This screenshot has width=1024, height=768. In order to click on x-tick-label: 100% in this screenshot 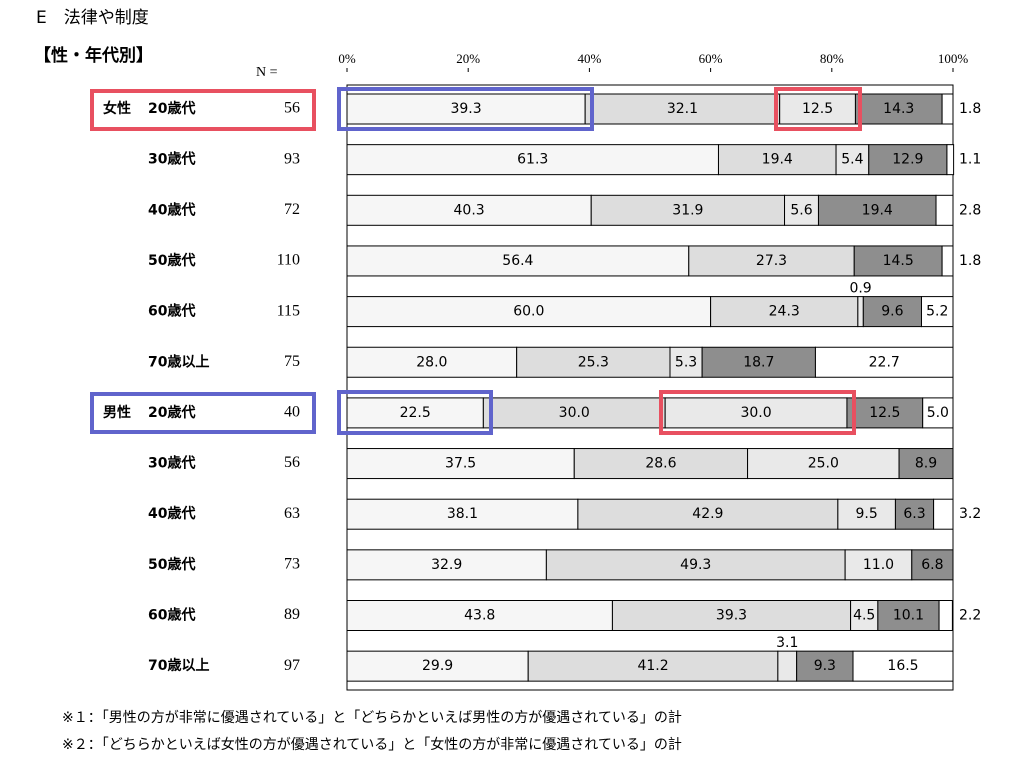, I will do `click(953, 58)`.